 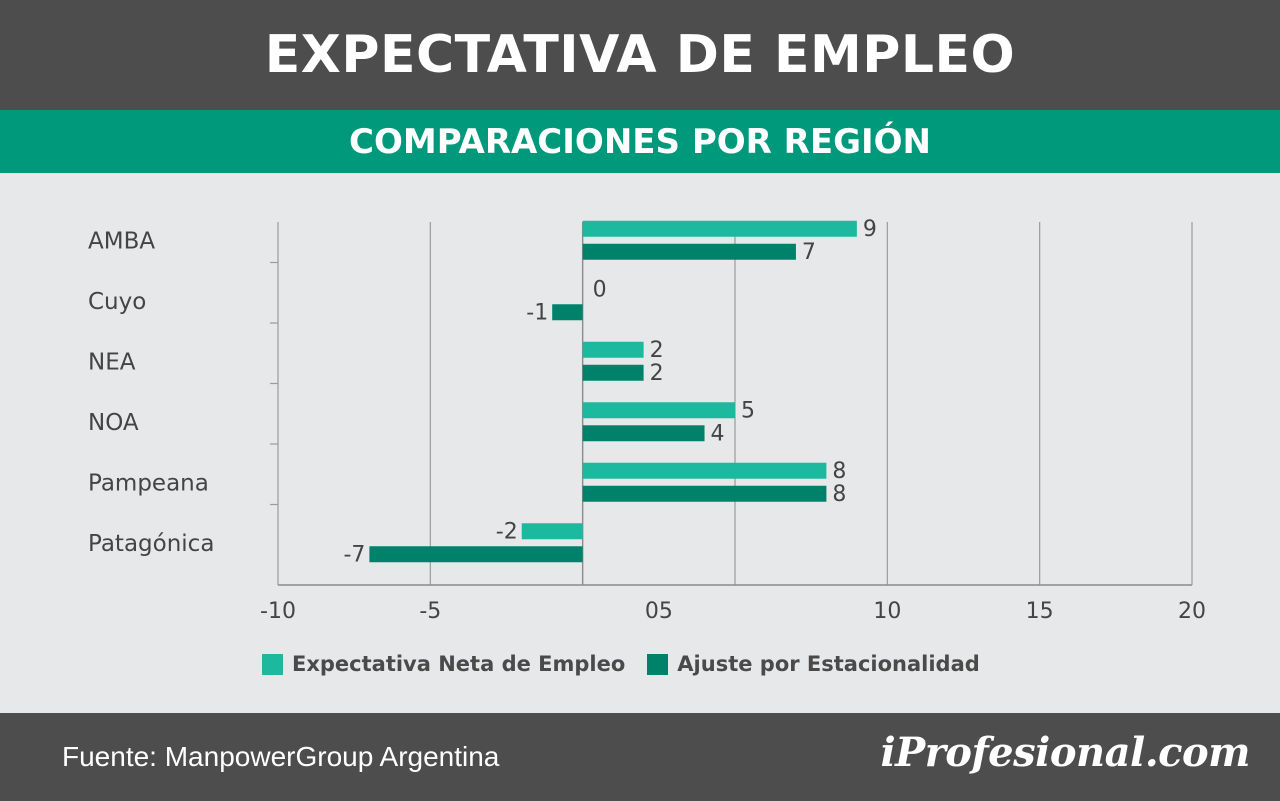 What do you see at coordinates (151, 544) in the screenshot?
I see `category-label: Patagónica` at bounding box center [151, 544].